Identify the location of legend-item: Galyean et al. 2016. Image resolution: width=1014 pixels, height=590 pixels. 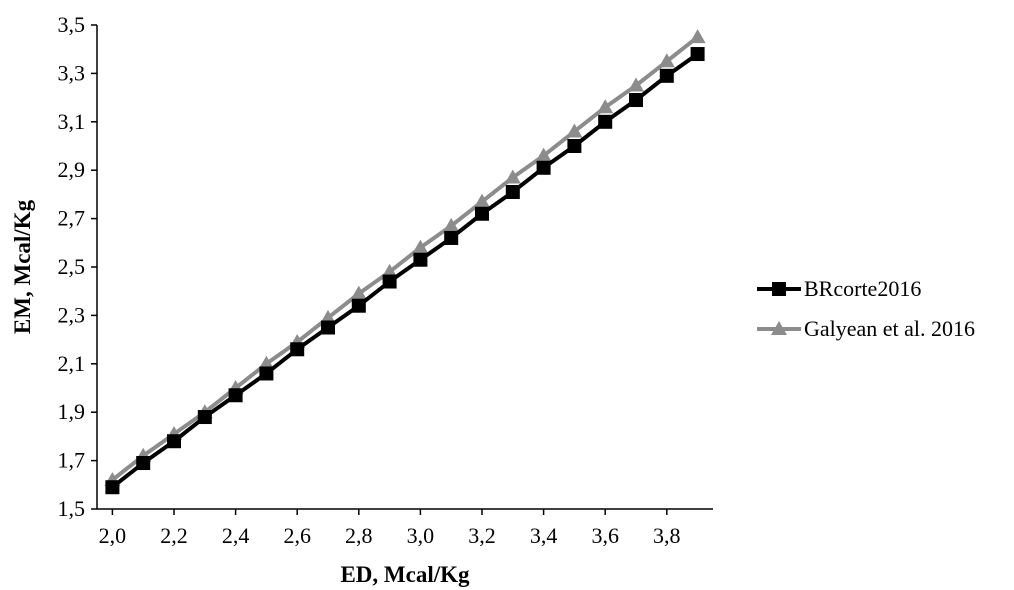
(866, 328).